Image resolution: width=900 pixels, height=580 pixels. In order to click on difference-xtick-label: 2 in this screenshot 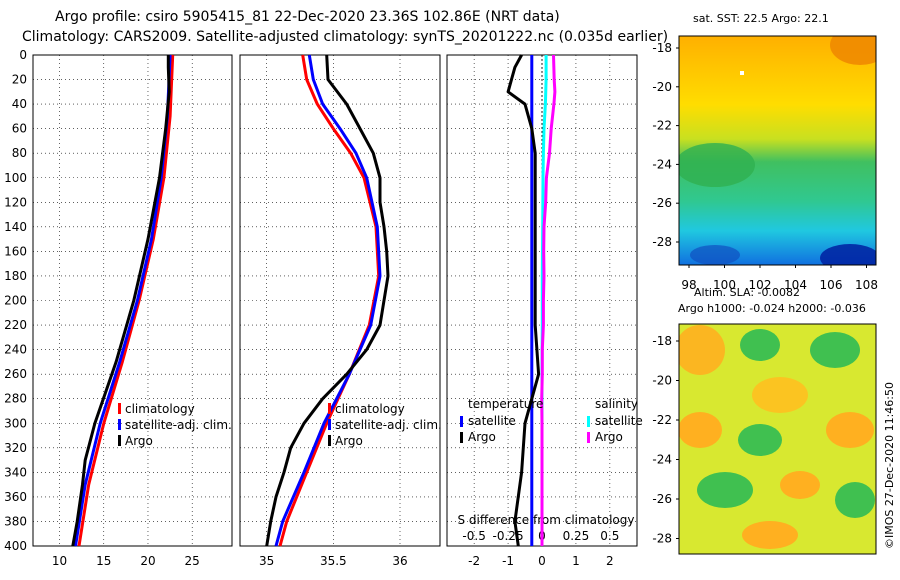, I will do `click(610, 561)`.